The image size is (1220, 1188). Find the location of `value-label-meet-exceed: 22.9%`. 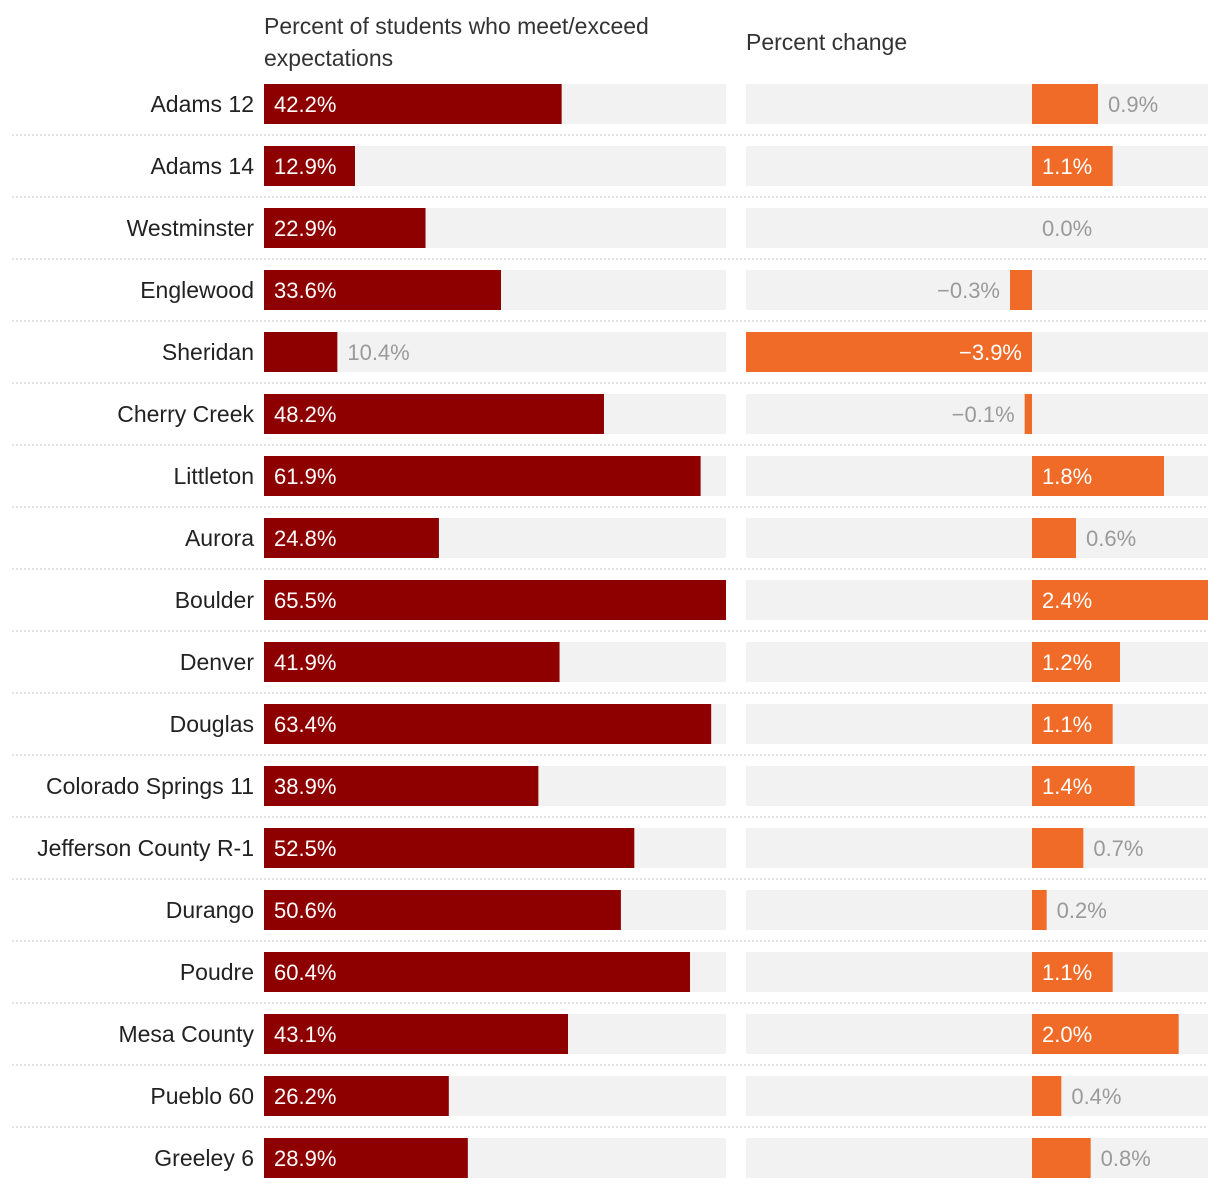

value-label-meet-exceed: 22.9% is located at coordinates (305, 228).